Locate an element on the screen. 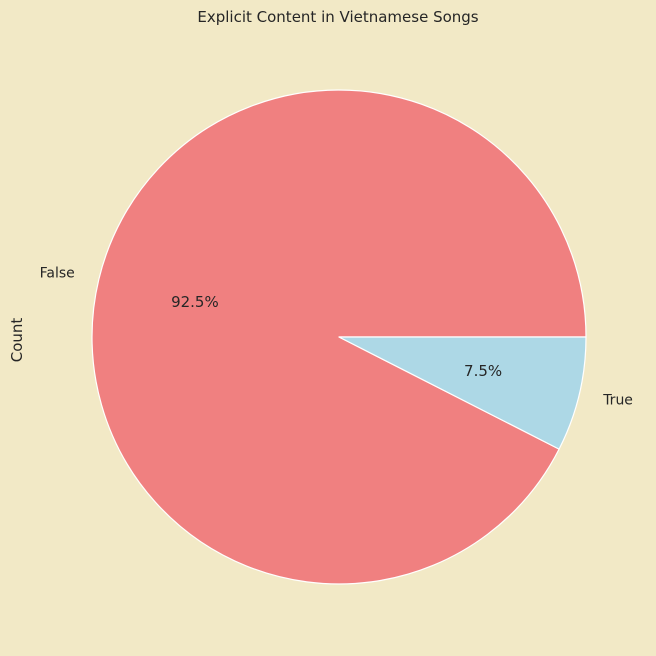 Image resolution: width=656 pixels, height=656 pixels. chart-title: Explicit Content in Vietnamese Songs is located at coordinates (337, 17).